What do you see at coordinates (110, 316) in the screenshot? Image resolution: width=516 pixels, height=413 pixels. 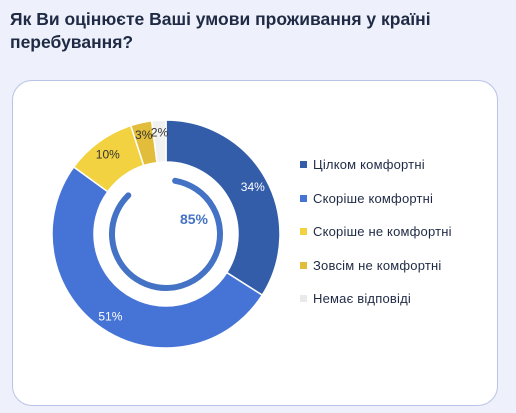 I see `slice-label-2: 51%` at bounding box center [110, 316].